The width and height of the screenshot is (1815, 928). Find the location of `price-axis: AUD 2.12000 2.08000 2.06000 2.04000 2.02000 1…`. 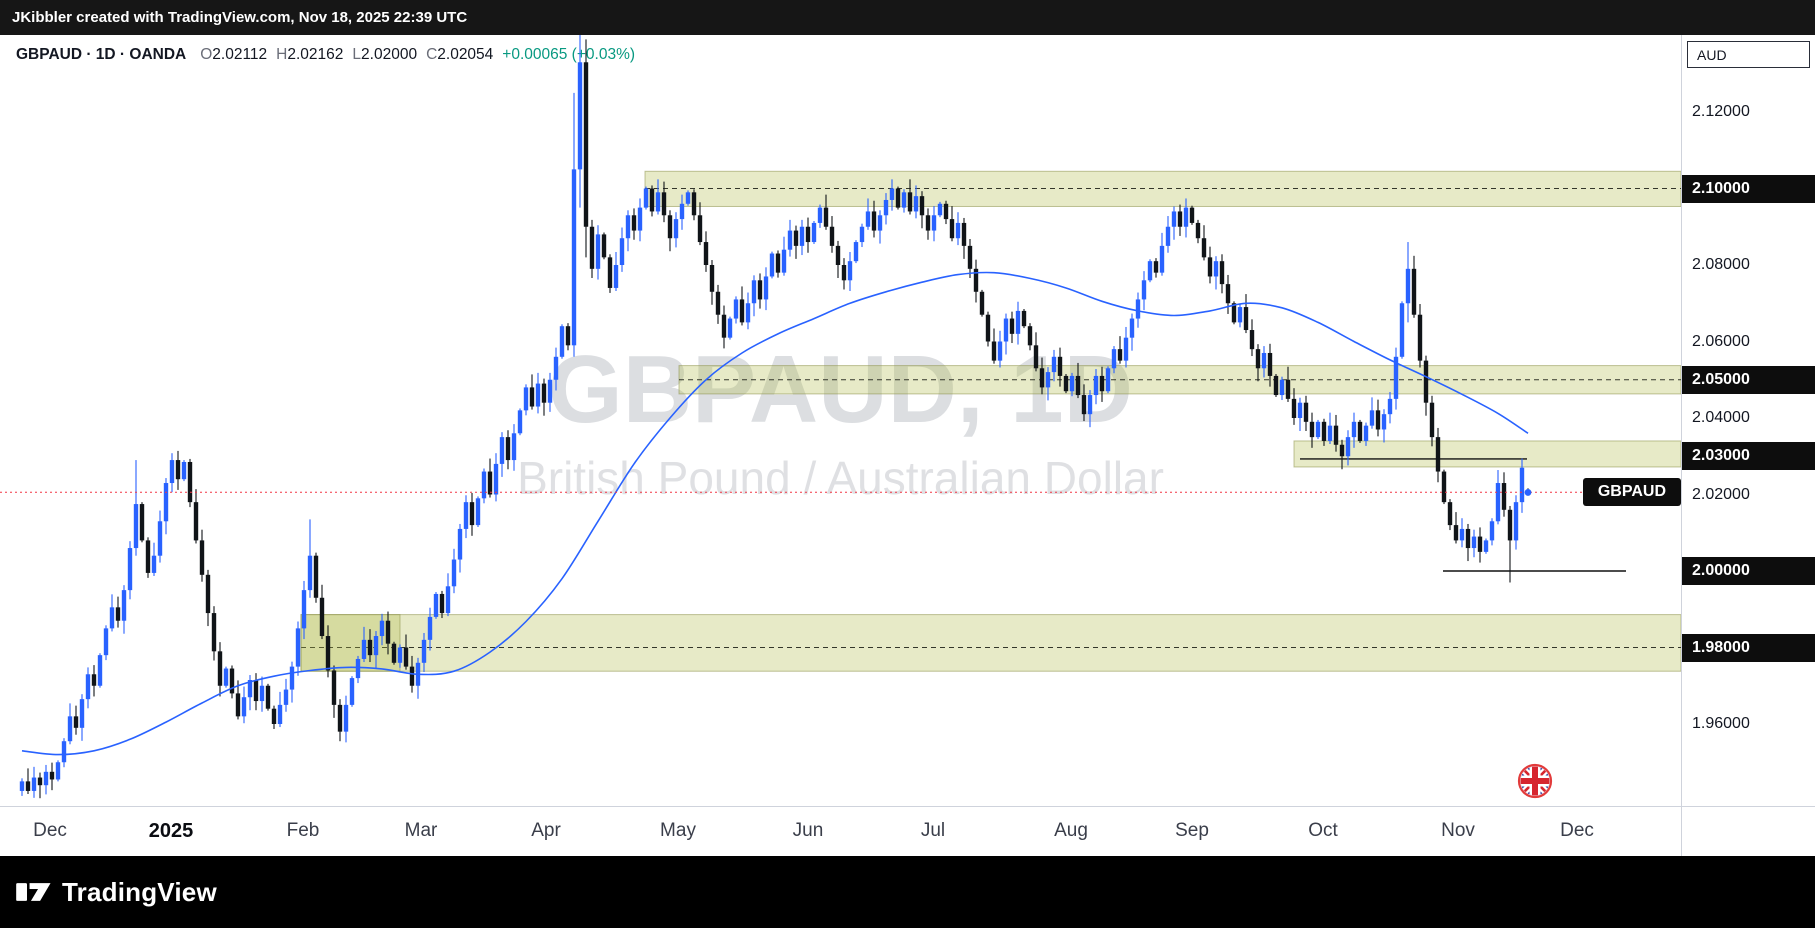

price-axis: AUD 2.12000 2.08000 2.06000 2.04000 2.02000 1… is located at coordinates (1748, 420).